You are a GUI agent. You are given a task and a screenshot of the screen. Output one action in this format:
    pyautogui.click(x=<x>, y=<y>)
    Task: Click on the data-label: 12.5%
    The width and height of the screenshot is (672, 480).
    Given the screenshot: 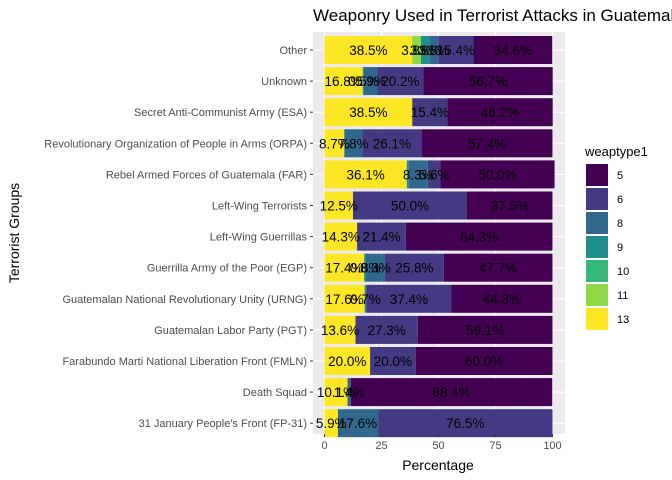 What is the action you would take?
    pyautogui.click(x=339, y=206)
    